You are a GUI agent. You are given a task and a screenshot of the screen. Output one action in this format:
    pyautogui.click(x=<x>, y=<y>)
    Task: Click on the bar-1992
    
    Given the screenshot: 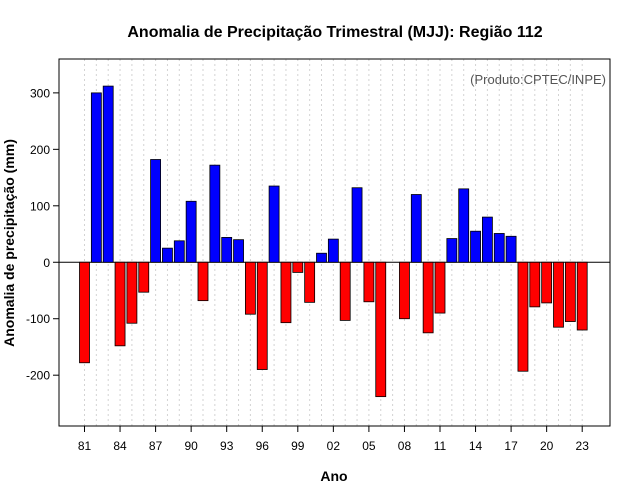 What is the action you would take?
    pyautogui.click(x=215, y=213)
    